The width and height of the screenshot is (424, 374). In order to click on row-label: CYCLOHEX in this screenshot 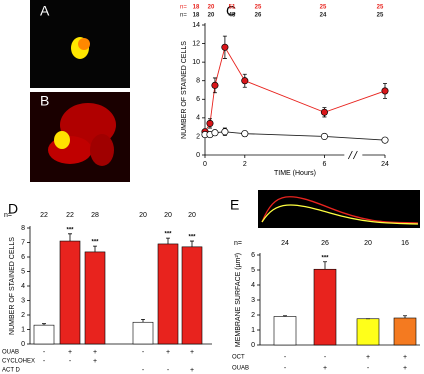, I will do `click(18, 362)`.